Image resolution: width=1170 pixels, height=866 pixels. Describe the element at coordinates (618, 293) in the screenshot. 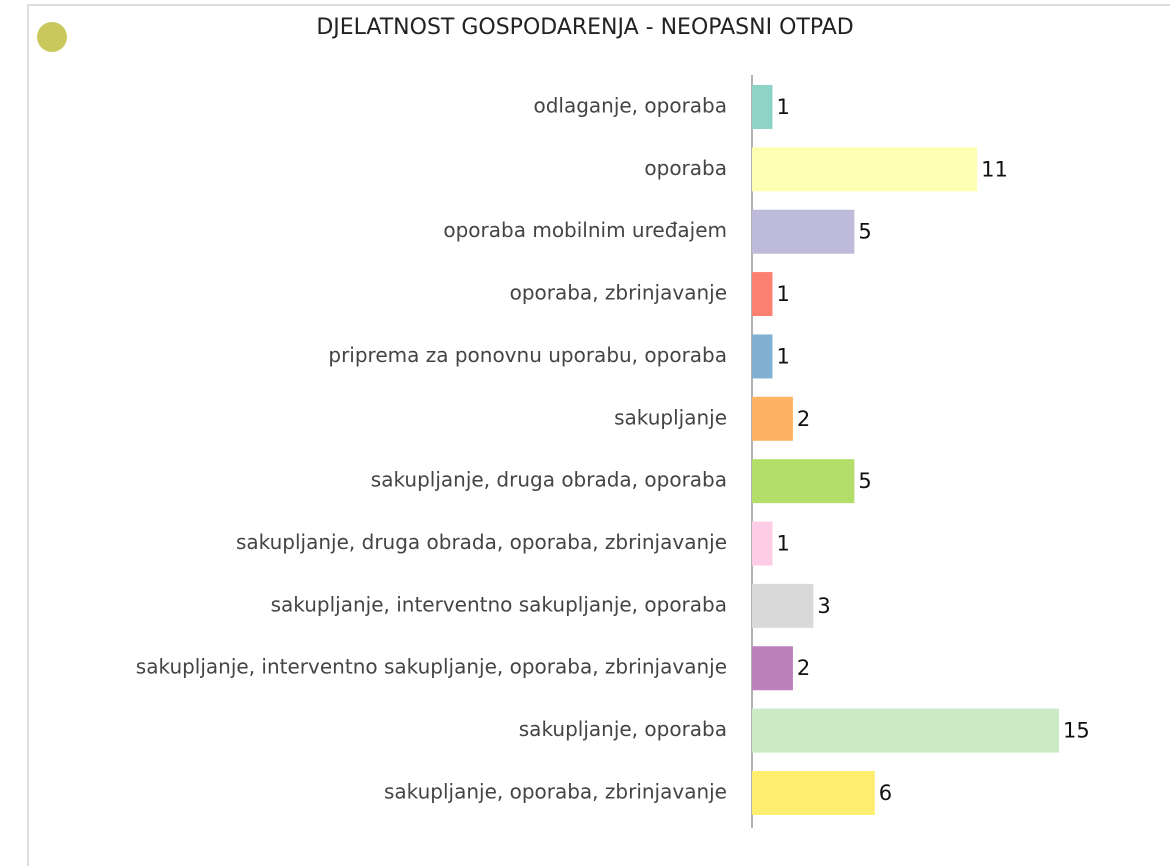

I see `category-label: oporaba, zbrinjavanje` at that location.